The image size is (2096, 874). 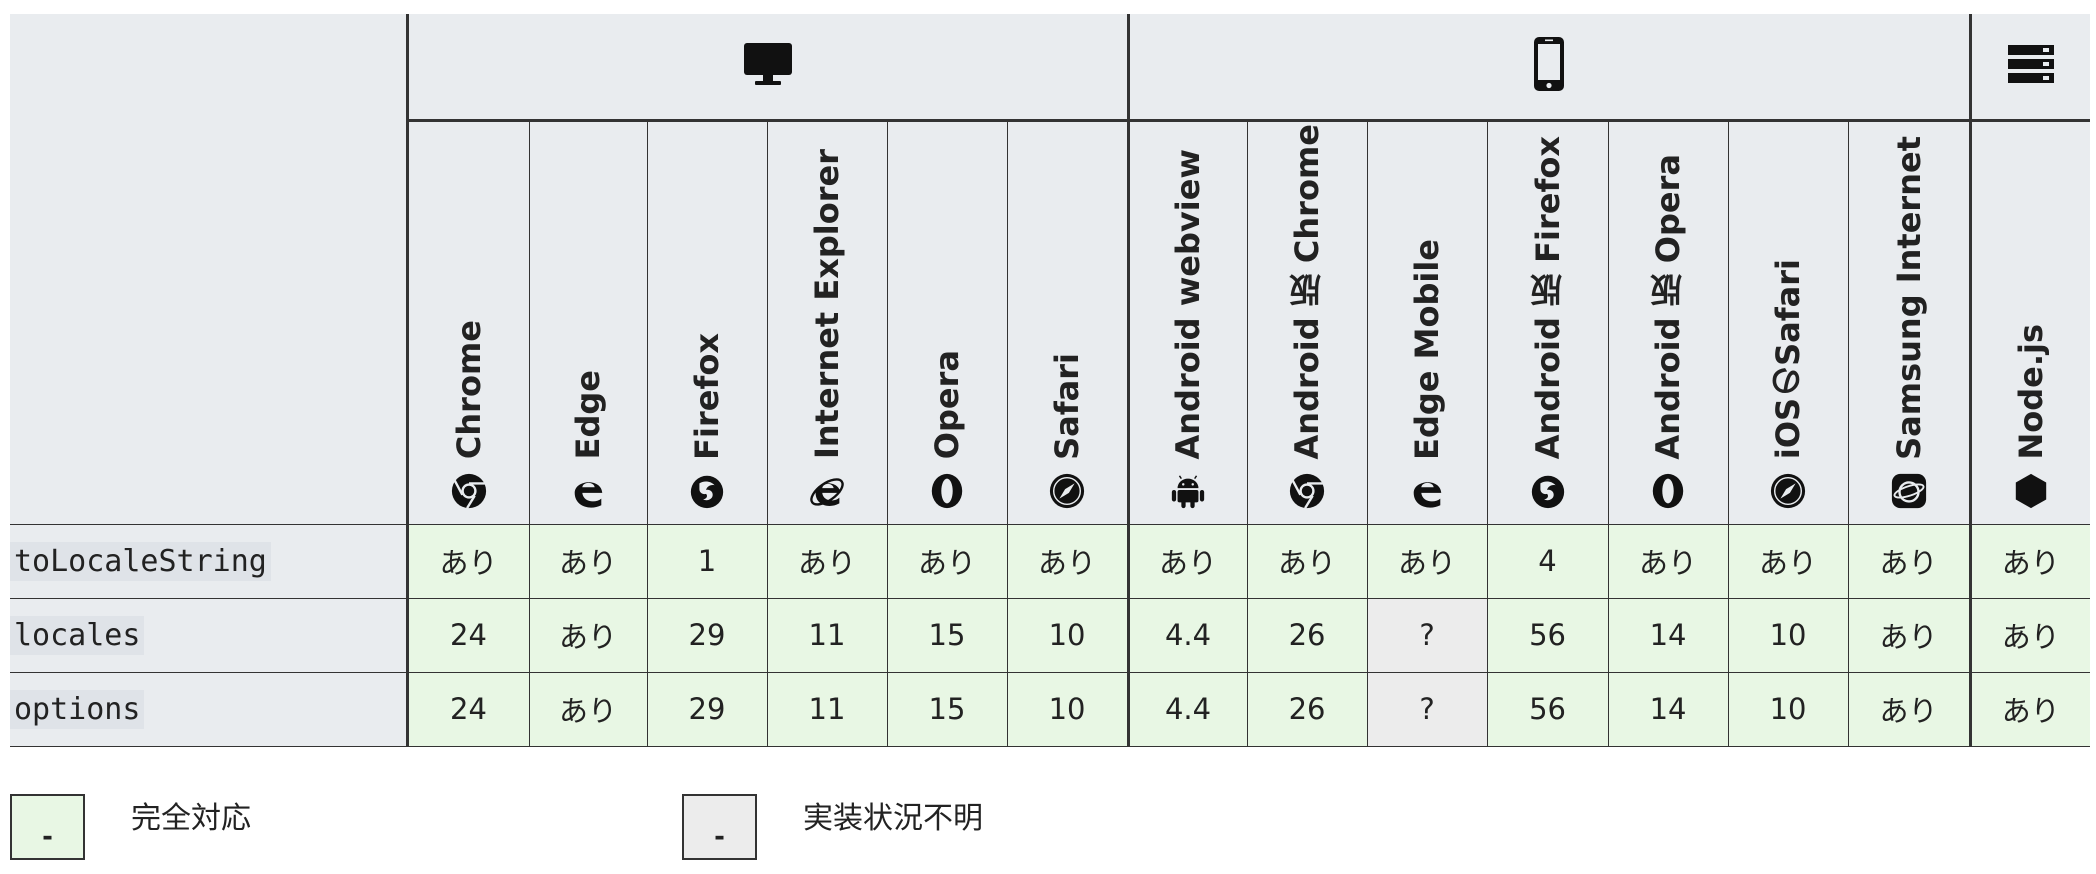 I want to click on browser-name: Chrome, so click(x=468, y=390).